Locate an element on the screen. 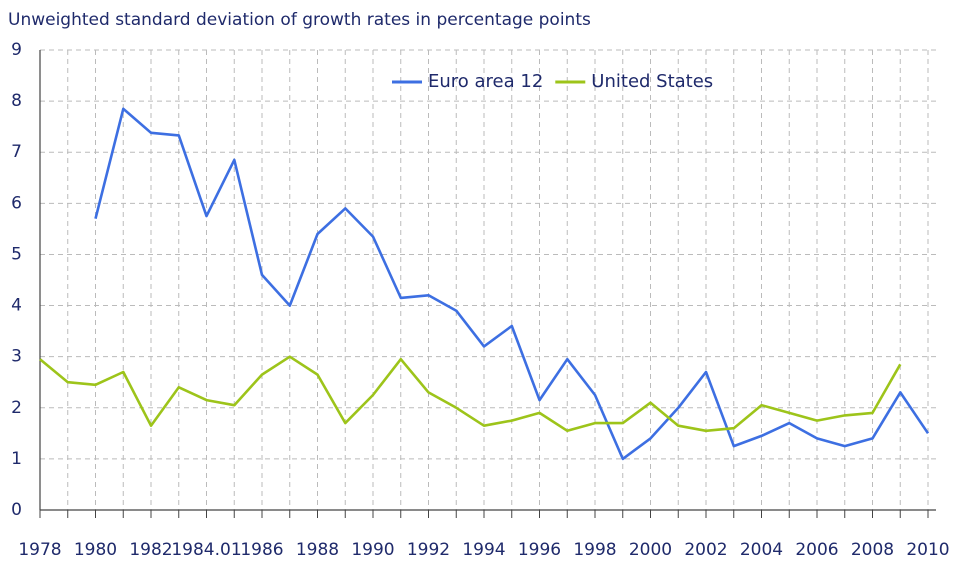 The image size is (956, 563). y-tick-label: 9 is located at coordinates (16, 50).